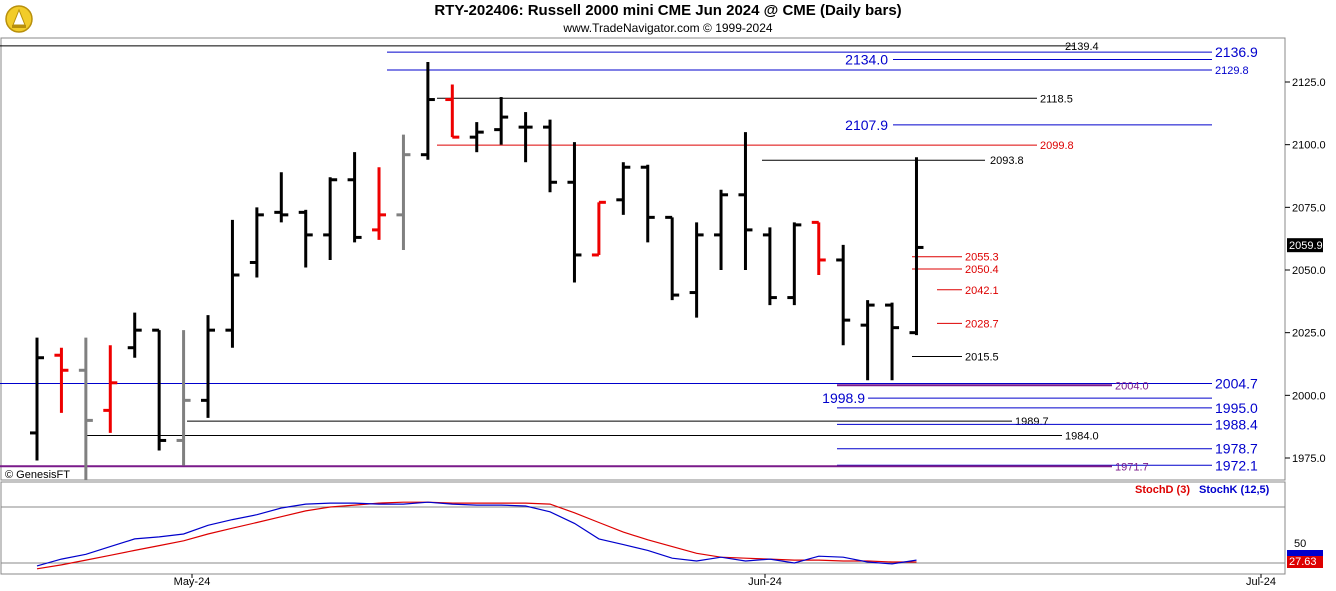 Image resolution: width=1336 pixels, height=591 pixels. What do you see at coordinates (982, 324) in the screenshot?
I see `level-label: 2028.7` at bounding box center [982, 324].